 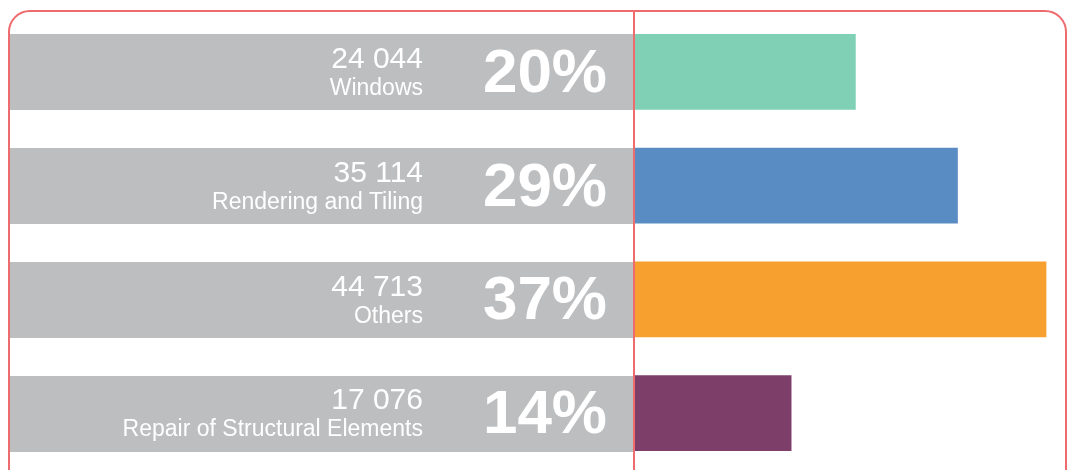 I want to click on text: 14%, so click(x=544, y=412).